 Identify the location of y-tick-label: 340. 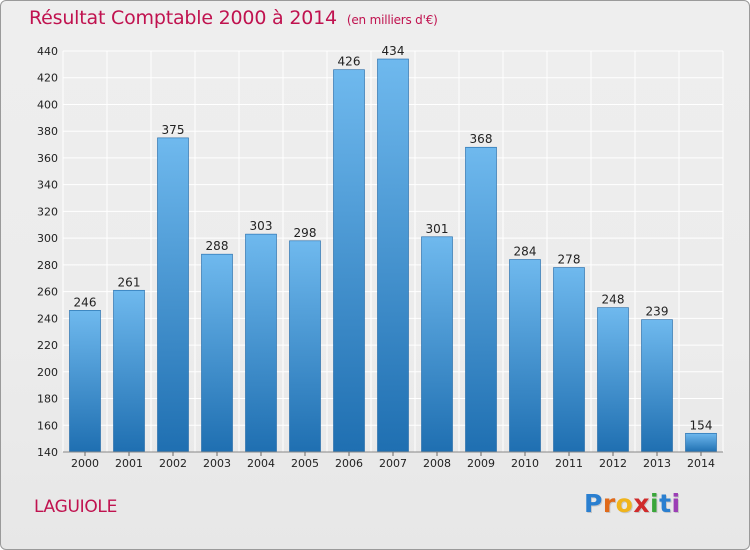
(47, 185).